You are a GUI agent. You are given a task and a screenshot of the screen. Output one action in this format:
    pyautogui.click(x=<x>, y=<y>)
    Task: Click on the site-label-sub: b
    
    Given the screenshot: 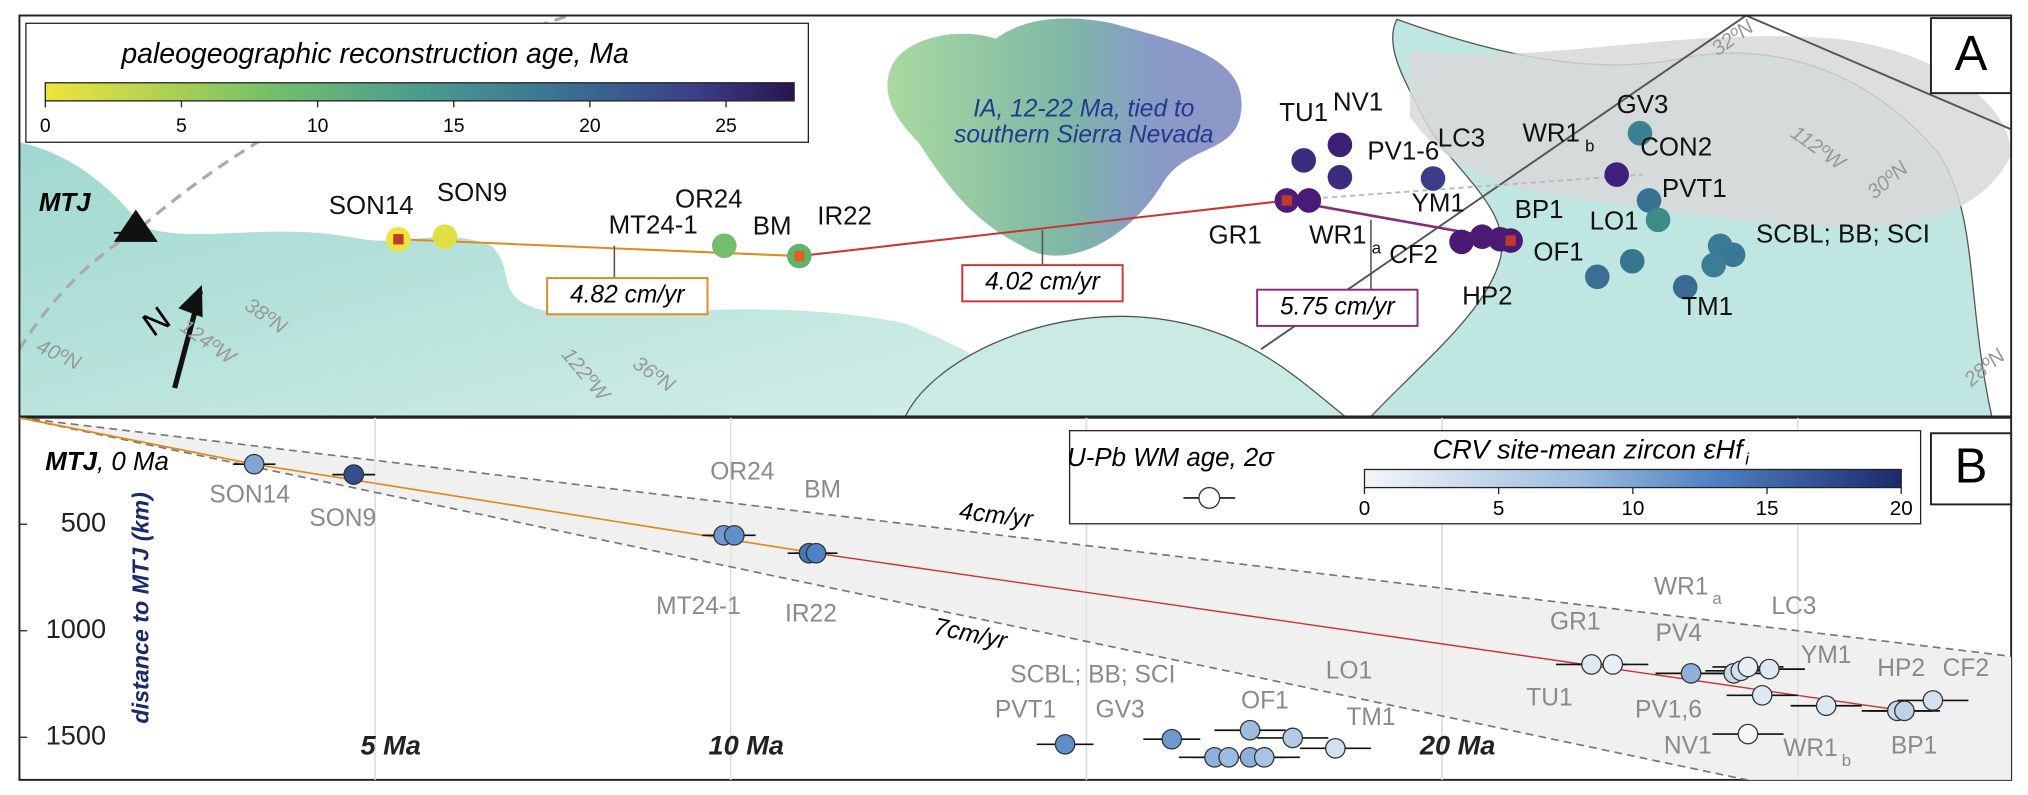 What is the action you would take?
    pyautogui.click(x=1589, y=146)
    